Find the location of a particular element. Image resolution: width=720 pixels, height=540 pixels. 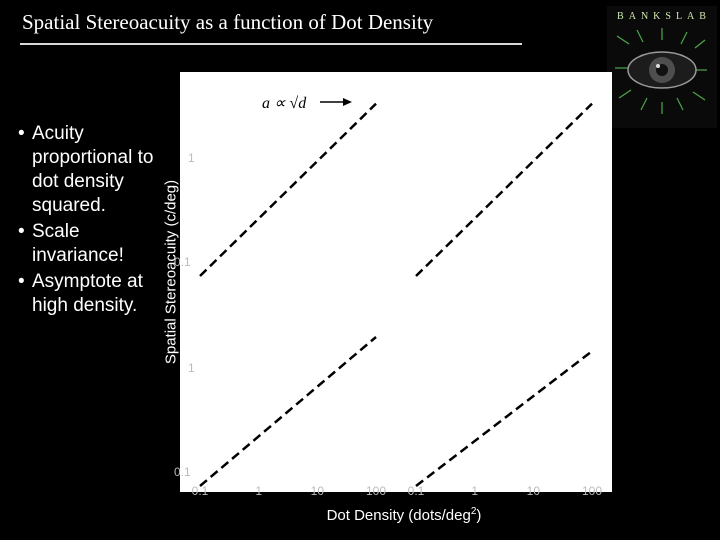

x-axis-label-superscript: 2 is located at coordinates (473, 511).